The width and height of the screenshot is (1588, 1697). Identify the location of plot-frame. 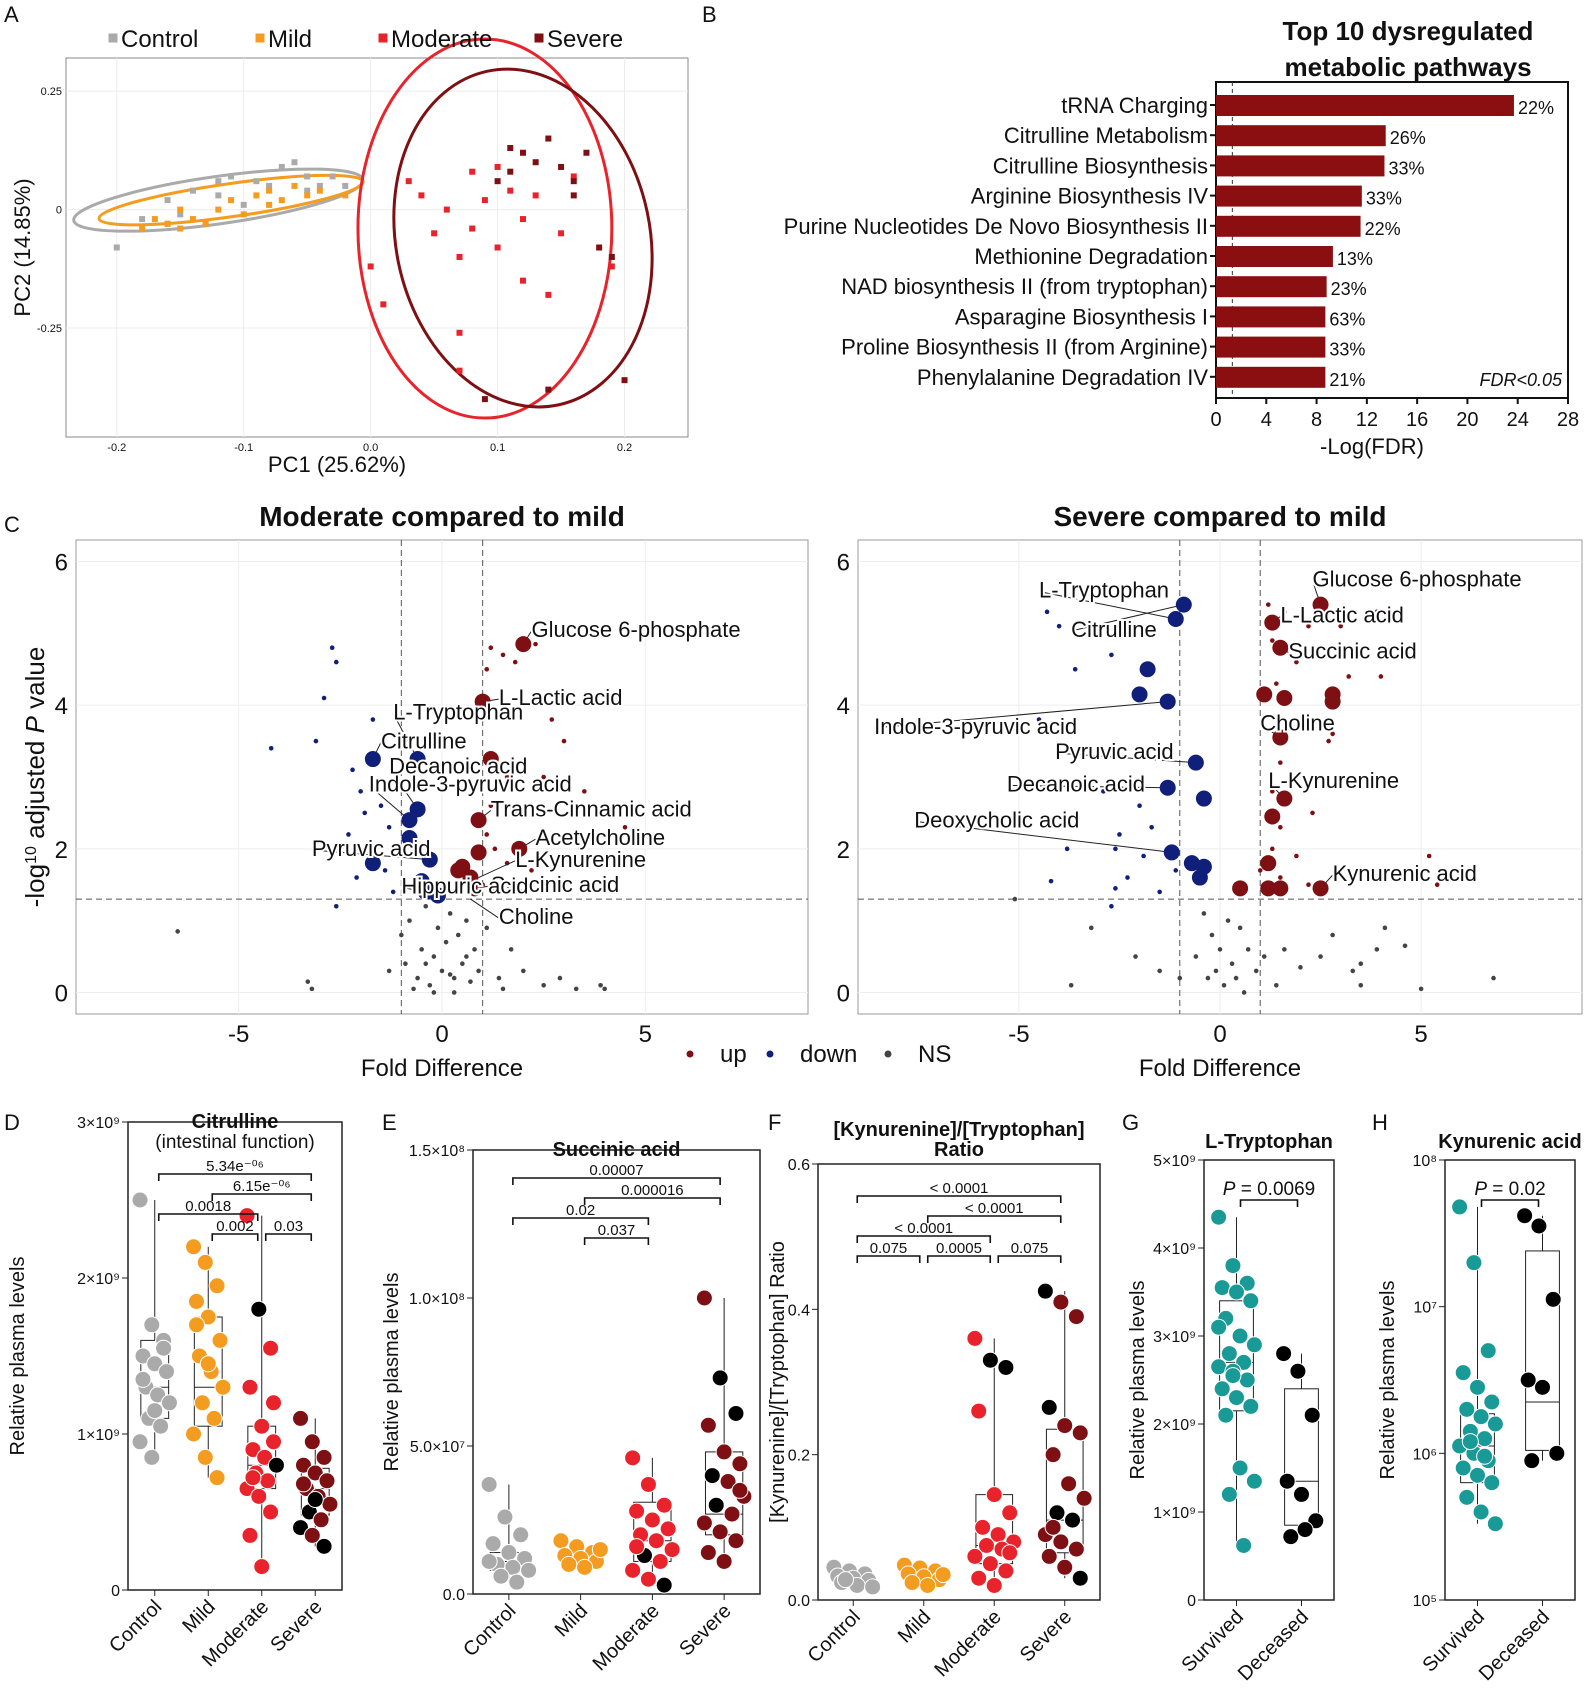
(1269, 1380).